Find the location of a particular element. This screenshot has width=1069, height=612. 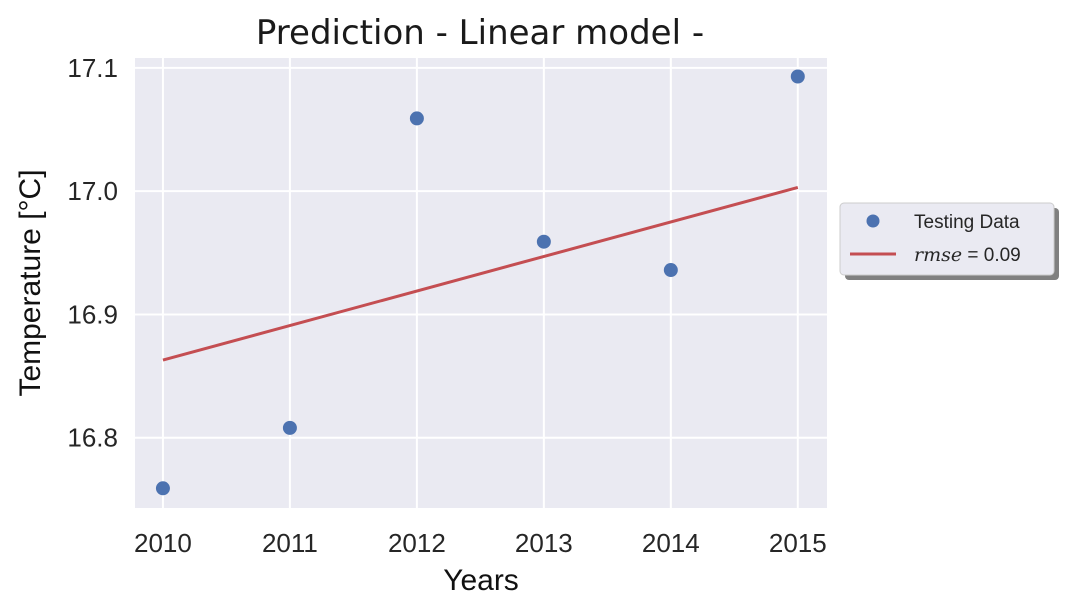

legend: Testing Data rmse = 0.09 is located at coordinates (949, 241).